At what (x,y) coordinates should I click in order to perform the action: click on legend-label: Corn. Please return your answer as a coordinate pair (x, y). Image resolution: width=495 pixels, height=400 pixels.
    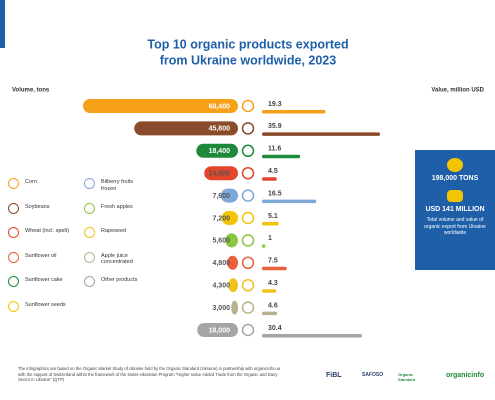
    Looking at the image, I should click on (31, 182).